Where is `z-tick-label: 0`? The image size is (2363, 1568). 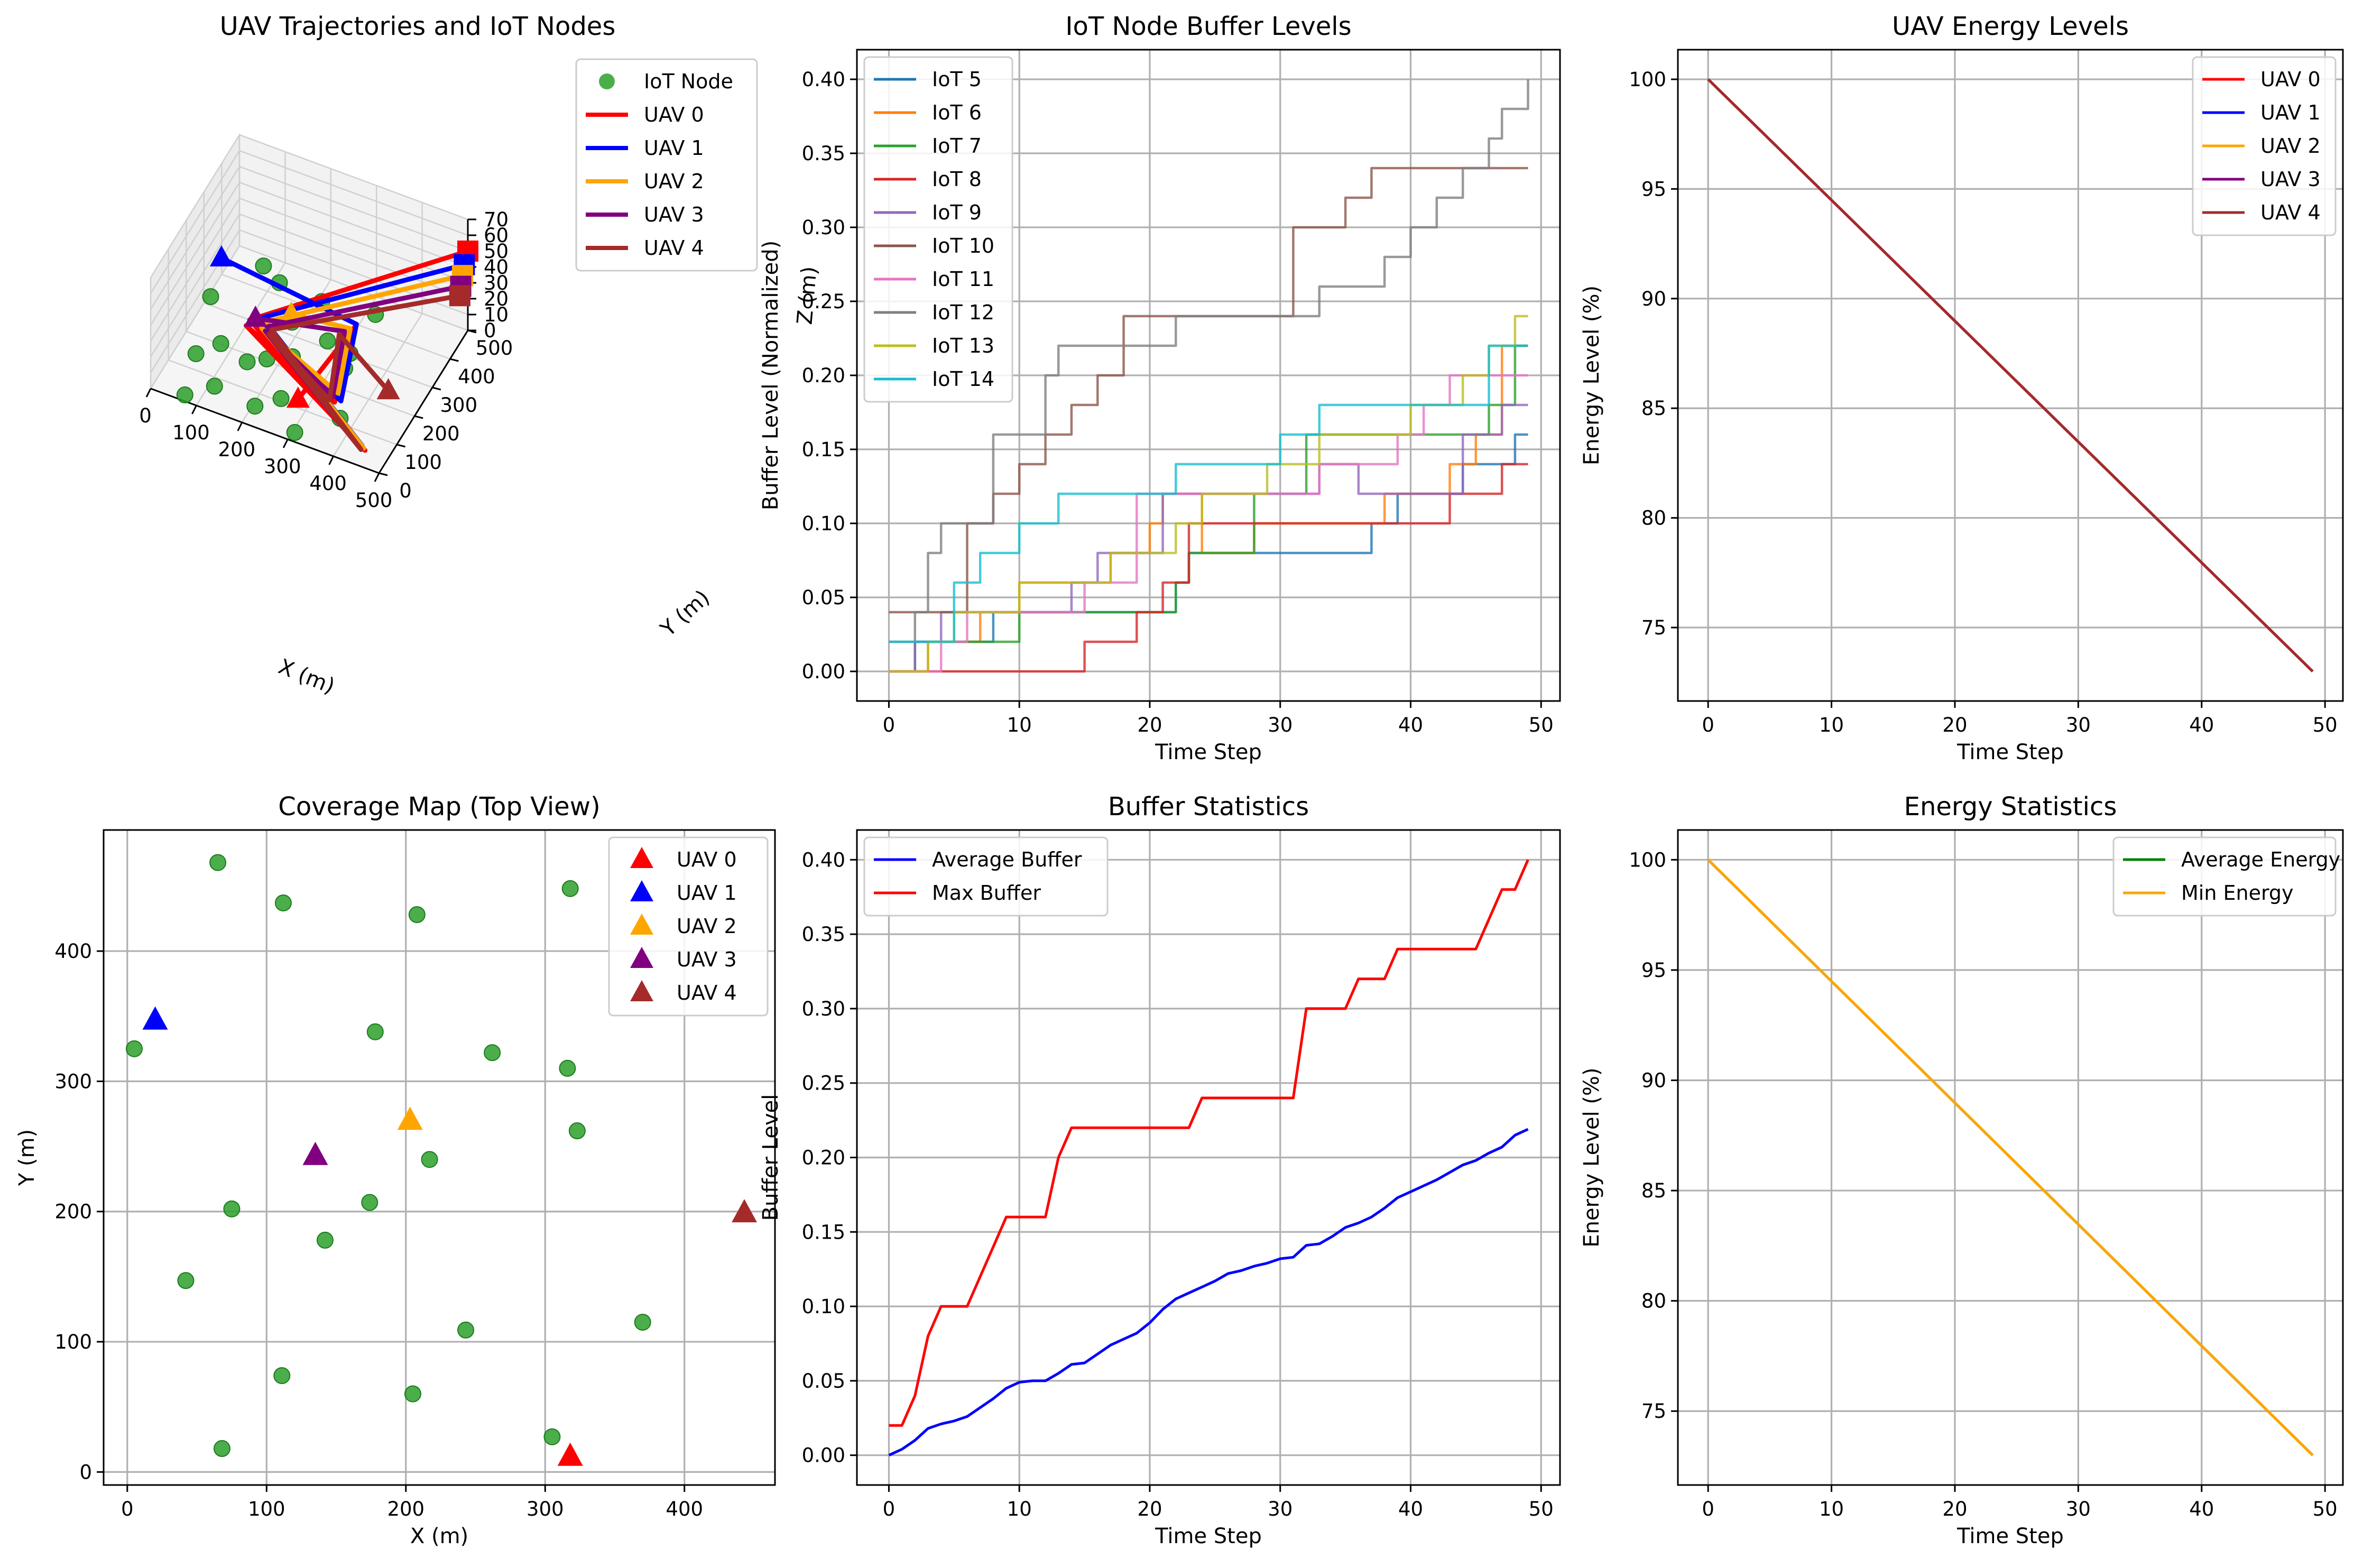 z-tick-label: 0 is located at coordinates (490, 330).